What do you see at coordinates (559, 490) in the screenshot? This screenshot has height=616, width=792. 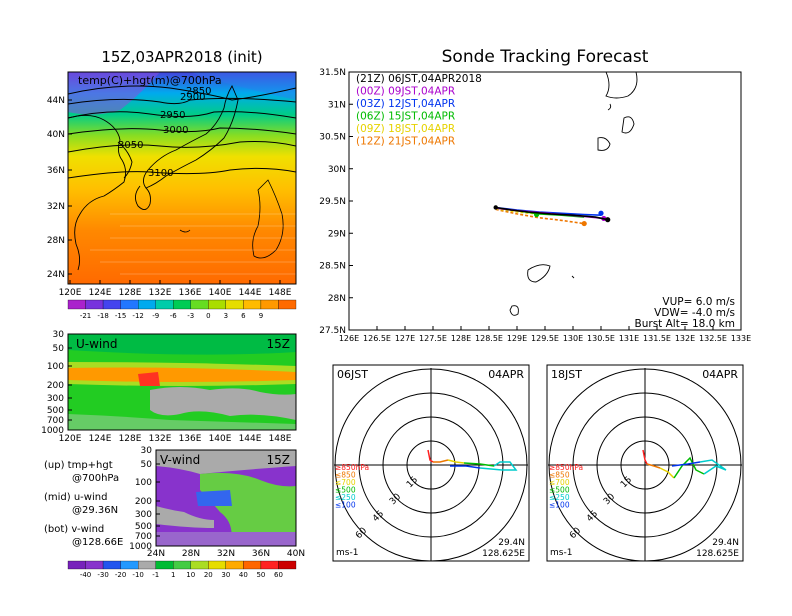 I see `hodo-level-label: ≤500` at bounding box center [559, 490].